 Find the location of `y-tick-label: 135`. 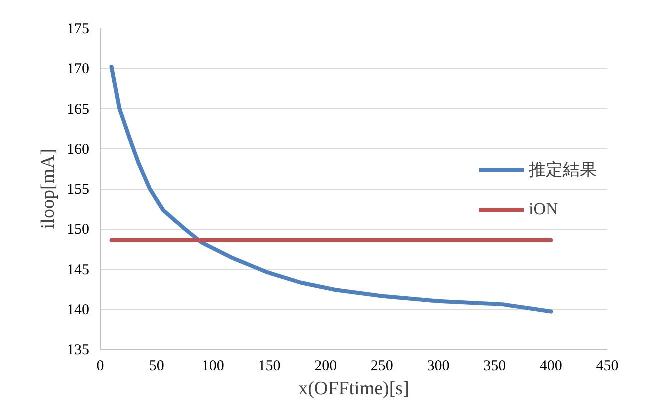

y-tick-label: 135 is located at coordinates (78, 350).